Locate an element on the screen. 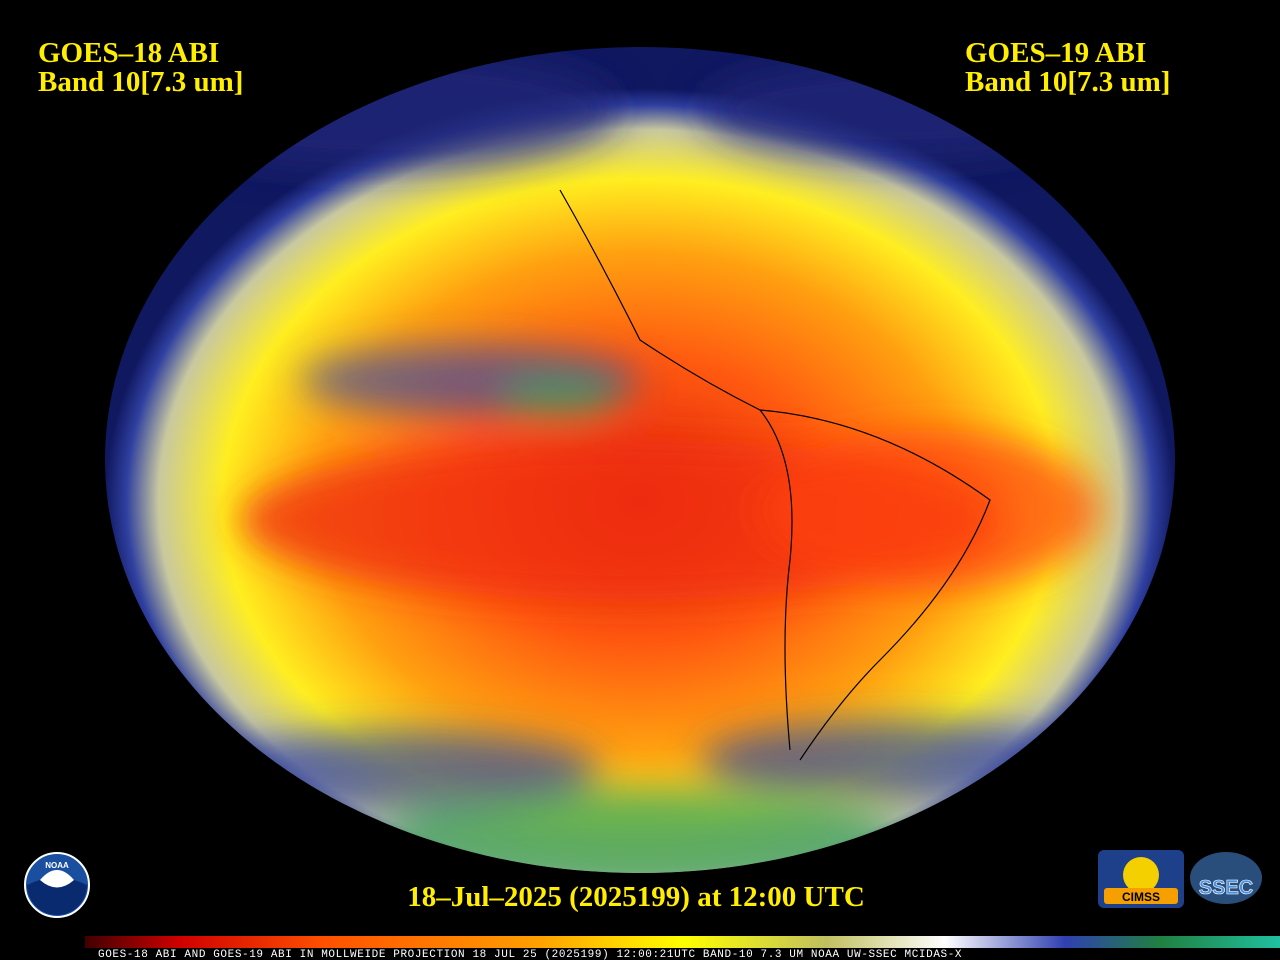 The height and width of the screenshot is (960, 1280). right-satellite-label: GOES–19 ABI is located at coordinates (1055, 53).